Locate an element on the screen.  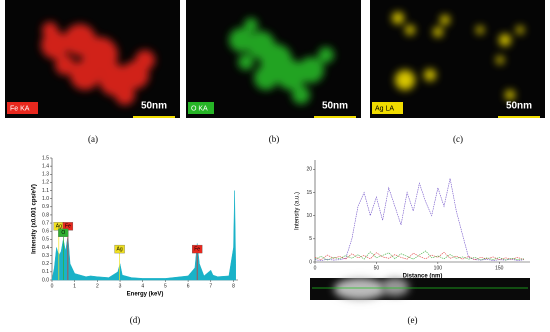
y-tick-label: 1.1 is located at coordinates (45, 191).